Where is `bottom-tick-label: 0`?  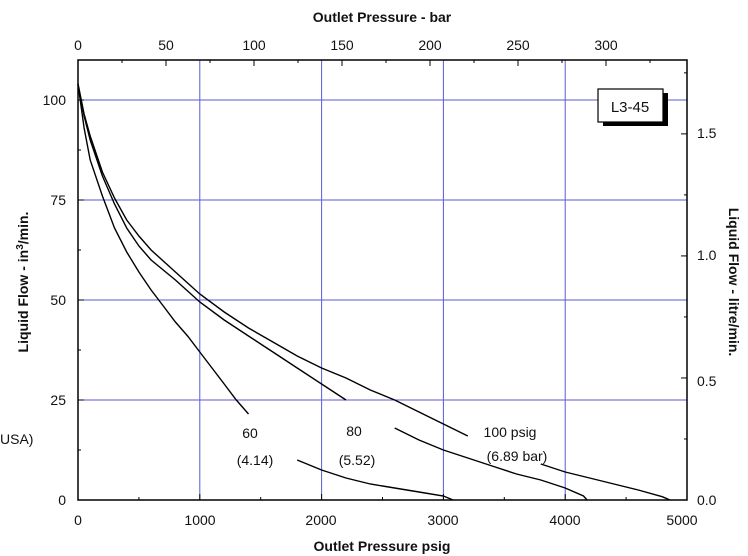 bottom-tick-label: 0 is located at coordinates (78, 520).